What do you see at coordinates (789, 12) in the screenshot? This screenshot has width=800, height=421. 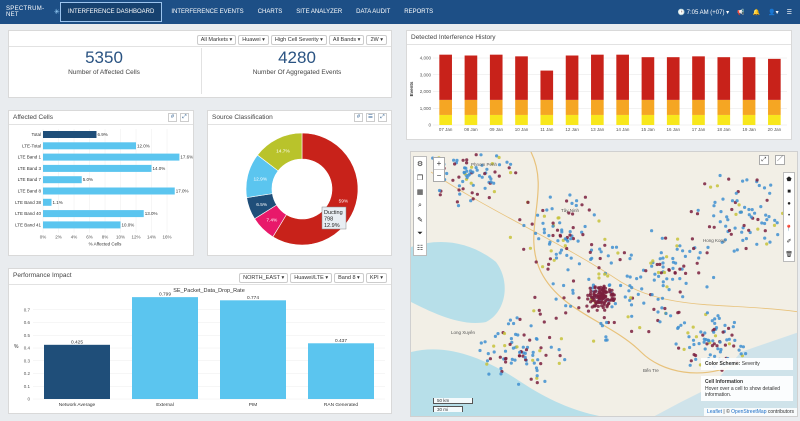 I see `menu-icon: ☰` at bounding box center [789, 12].